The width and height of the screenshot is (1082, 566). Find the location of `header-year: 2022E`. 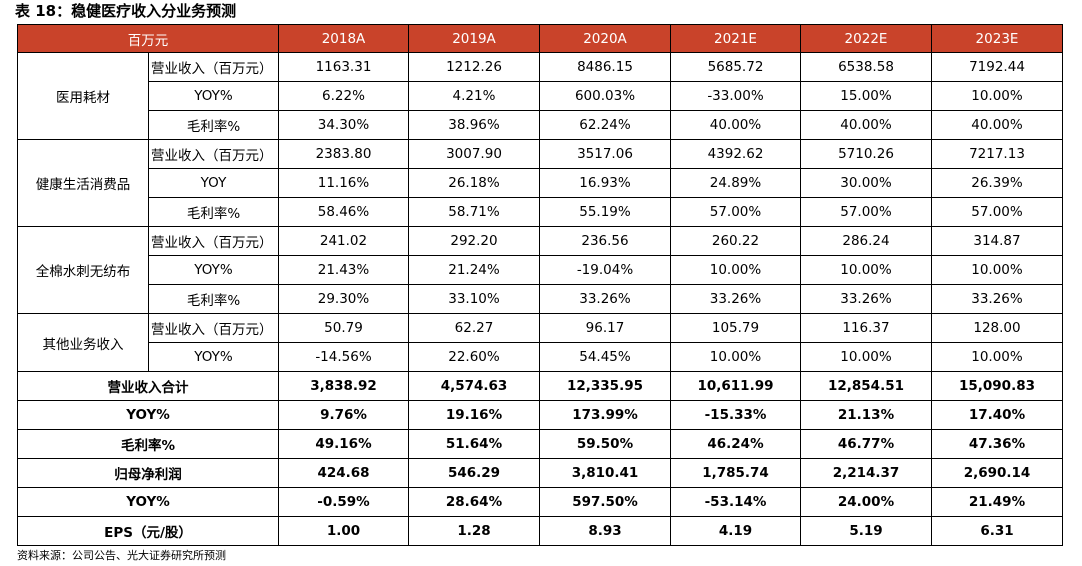

header-year: 2022E is located at coordinates (866, 38).